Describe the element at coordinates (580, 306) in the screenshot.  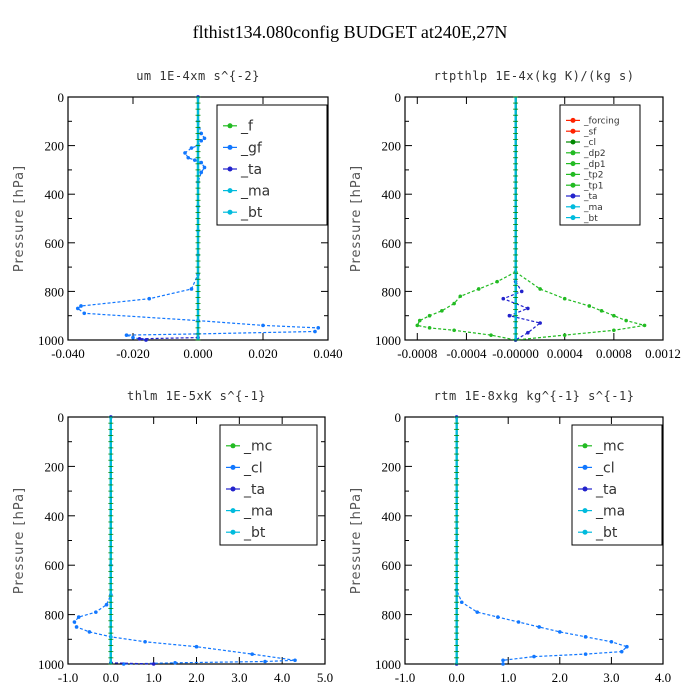
I see `series-line-tp1` at that location.